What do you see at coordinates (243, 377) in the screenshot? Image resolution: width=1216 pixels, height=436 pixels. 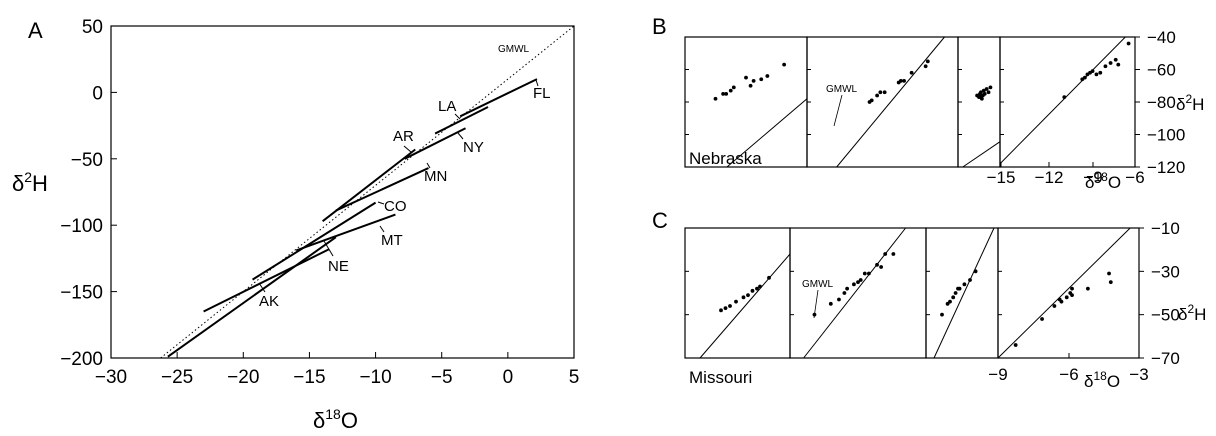 I see `x-tick-label: −20` at bounding box center [243, 377].